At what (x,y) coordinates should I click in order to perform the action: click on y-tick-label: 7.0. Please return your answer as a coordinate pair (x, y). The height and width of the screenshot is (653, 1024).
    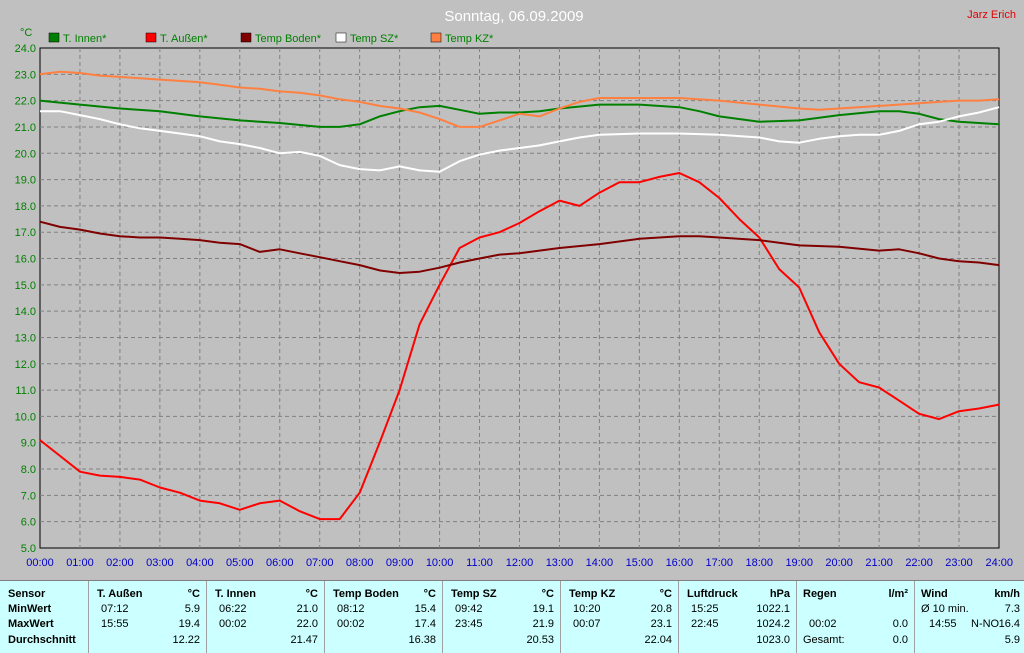
    Looking at the image, I should click on (28, 496).